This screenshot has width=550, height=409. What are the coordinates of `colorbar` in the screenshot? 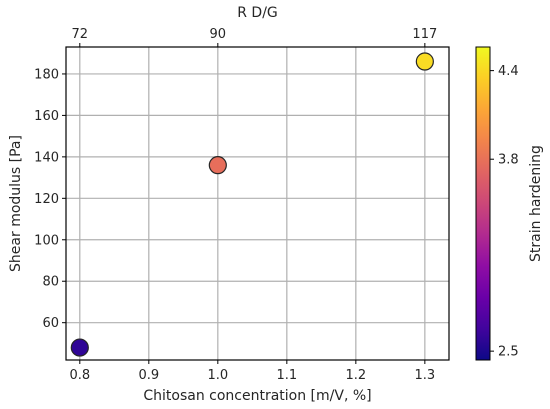 It's located at (483, 203).